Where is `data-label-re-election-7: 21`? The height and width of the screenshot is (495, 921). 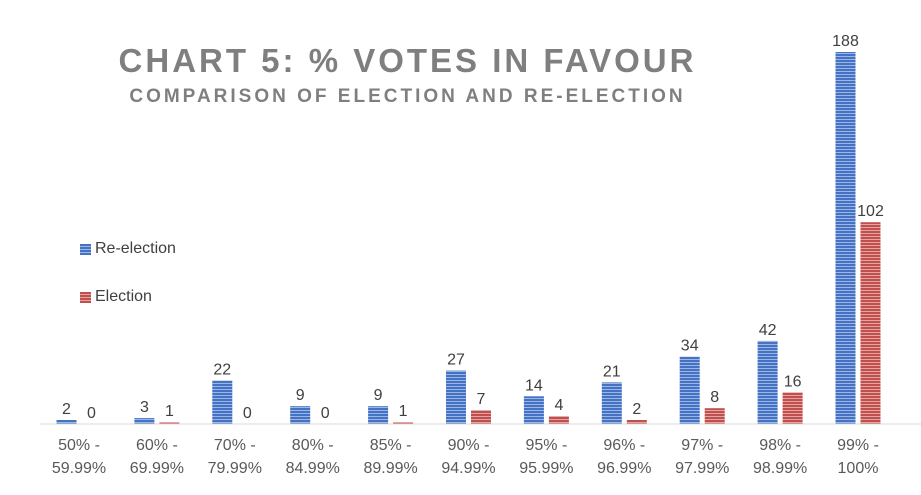 data-label-re-election-7: 21 is located at coordinates (612, 371).